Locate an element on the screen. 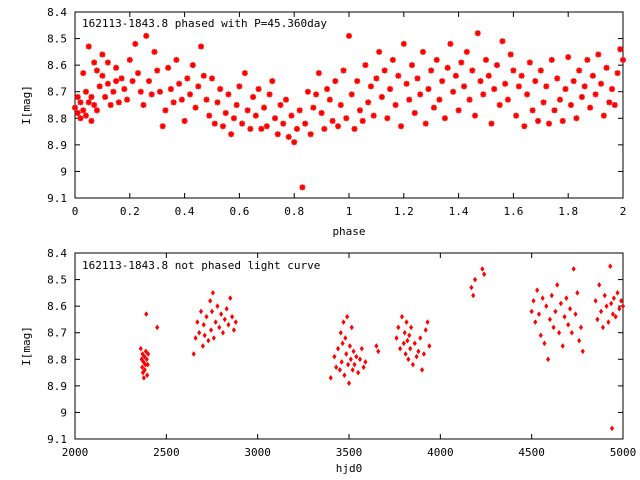  phased-x-tick-label: 1.8 is located at coordinates (568, 211).